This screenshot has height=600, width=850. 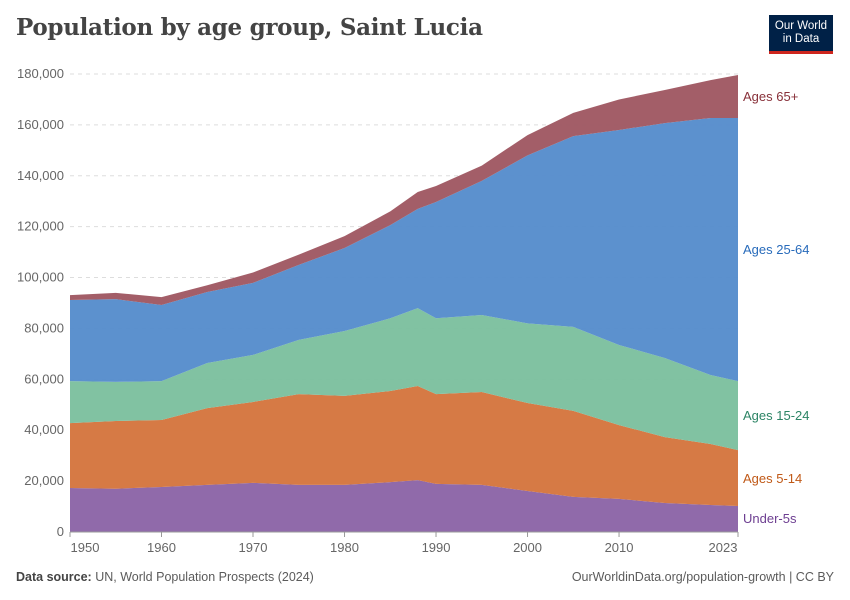 I want to click on series-label: Ages 25-64, so click(x=776, y=249).